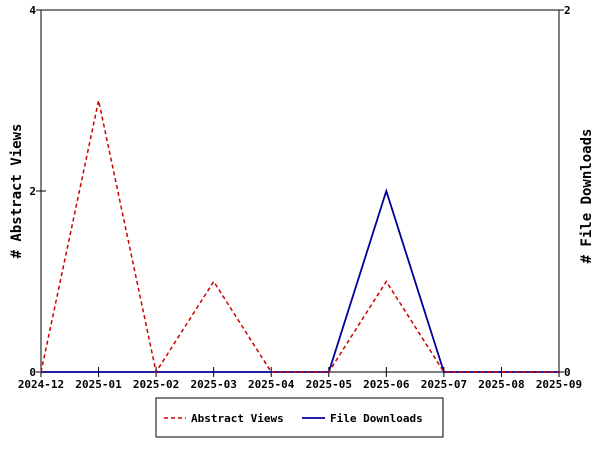 The image size is (600, 450). I want to click on x-tick-label: 2025-05, so click(329, 384).